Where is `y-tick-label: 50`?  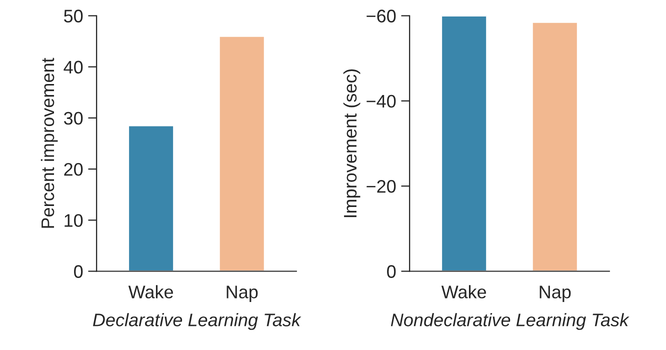 y-tick-label: 50 is located at coordinates (73, 16).